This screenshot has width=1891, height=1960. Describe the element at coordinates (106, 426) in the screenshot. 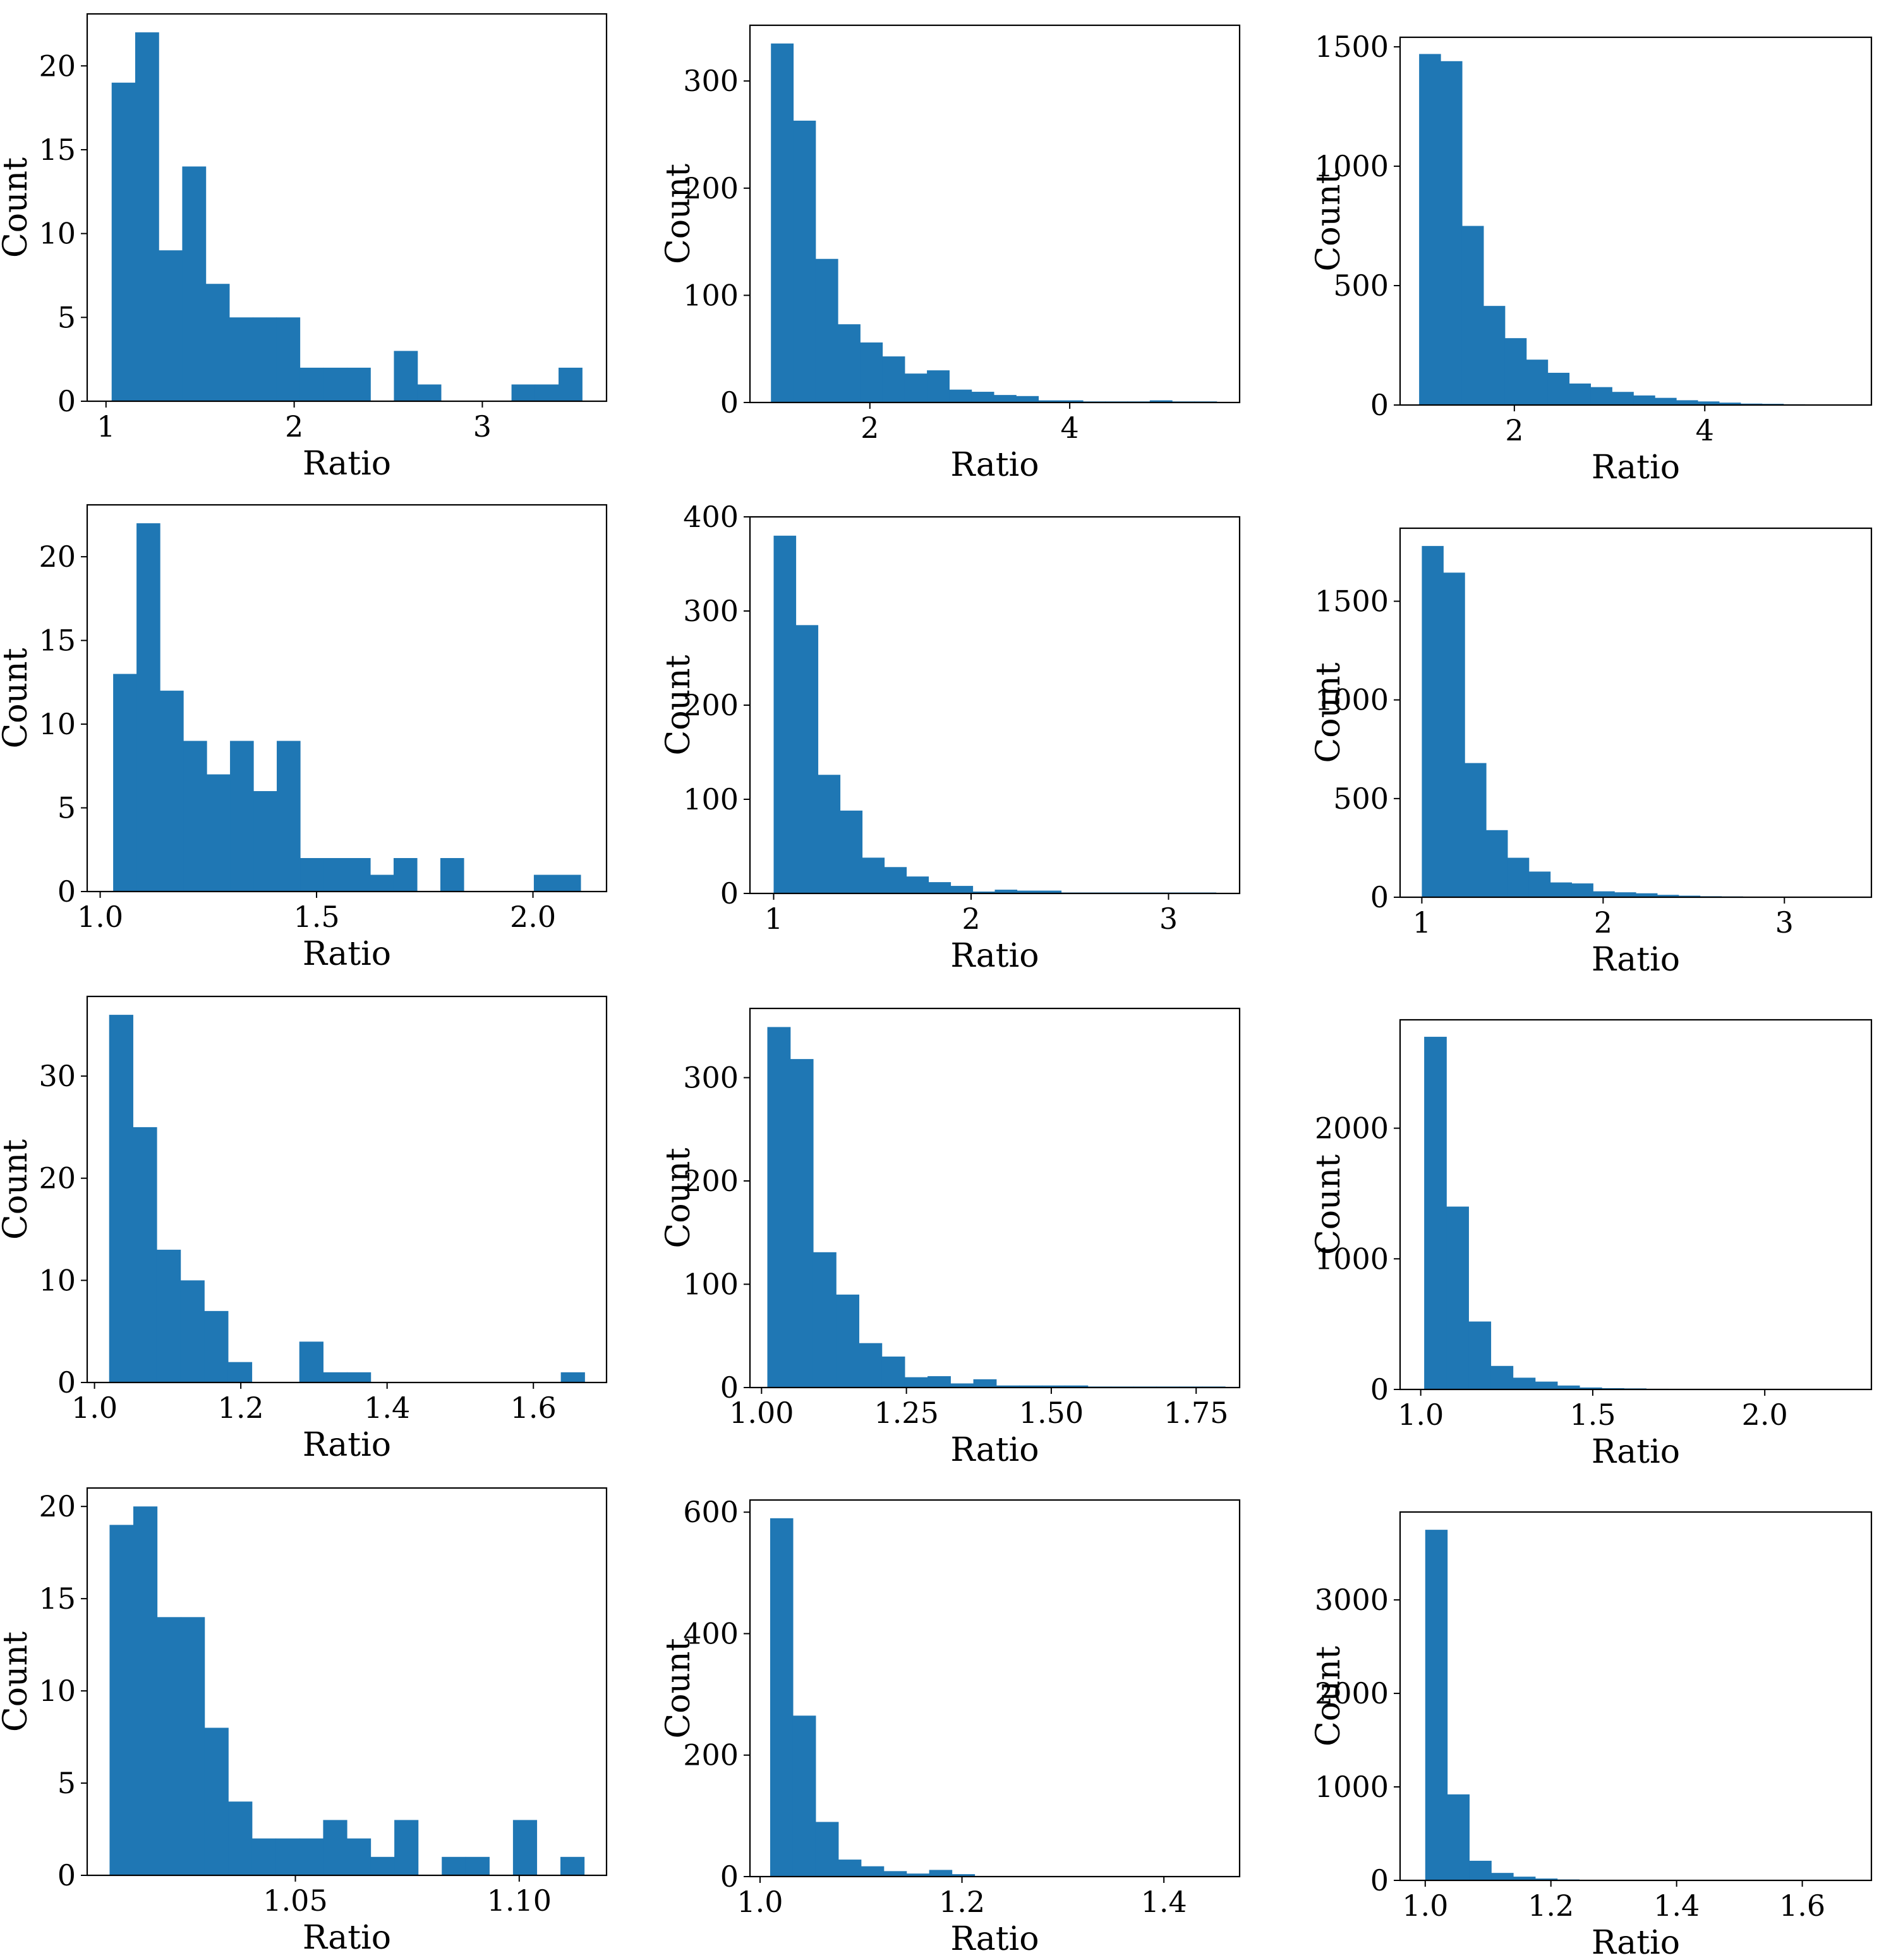

I see `x-tick-label: 1` at that location.